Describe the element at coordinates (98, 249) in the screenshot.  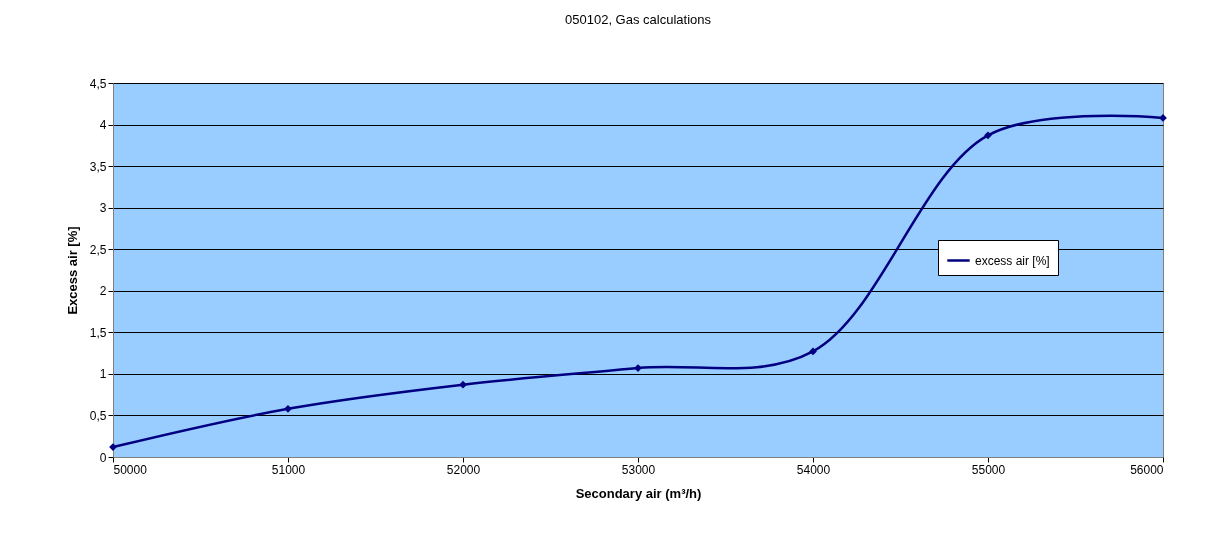
I see `y-tick-label: 2,5` at that location.